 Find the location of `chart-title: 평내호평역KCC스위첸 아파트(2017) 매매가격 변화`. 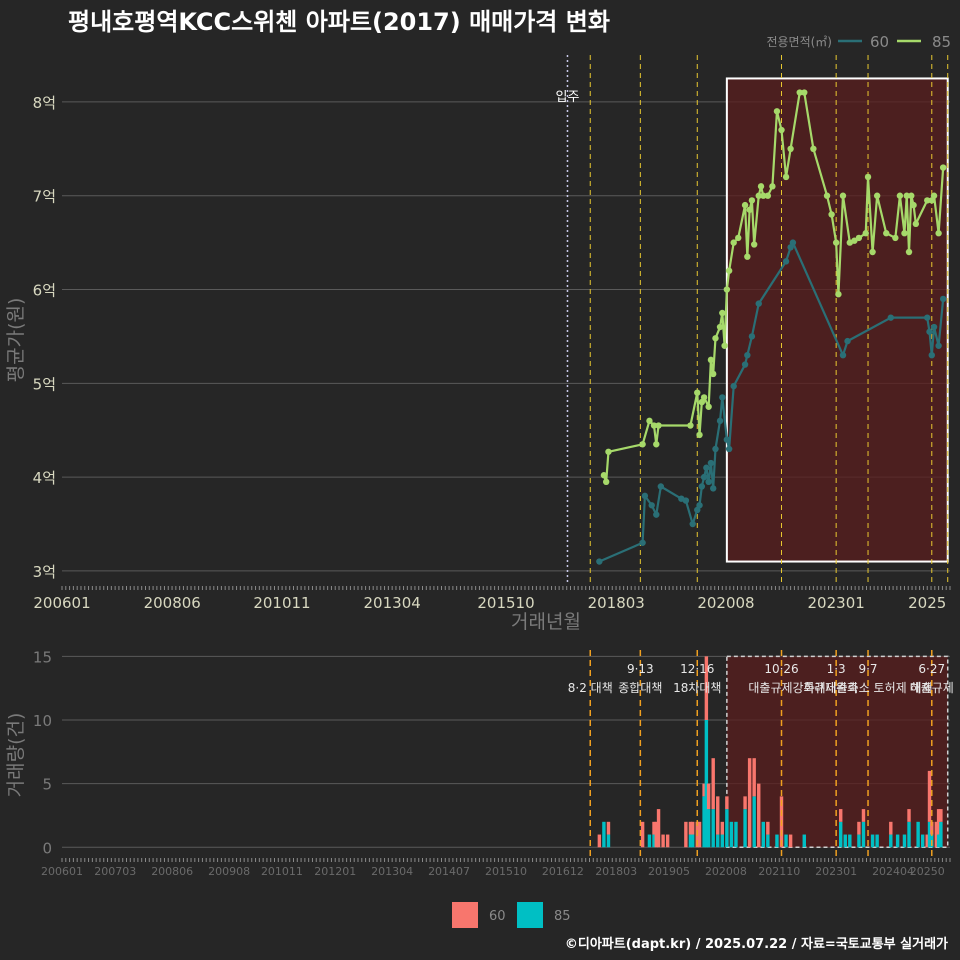

chart-title: 평내호평역KCC스위첸 아파트(2017) 매매가격 변화 is located at coordinates (339, 22).